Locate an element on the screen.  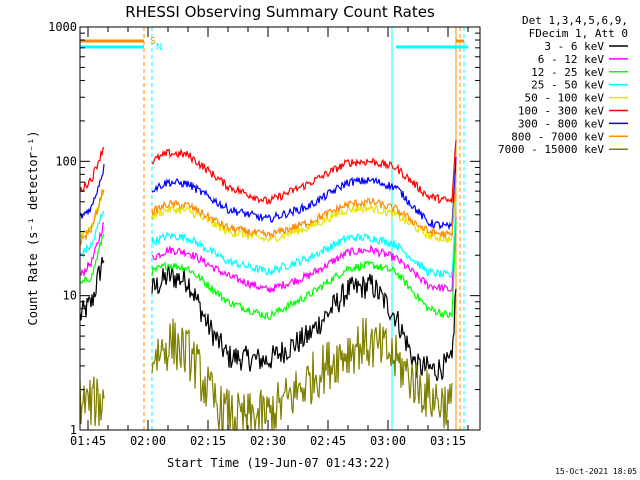
chart-title: RHESSI Observing Summary Count Rates is located at coordinates (280, 12).